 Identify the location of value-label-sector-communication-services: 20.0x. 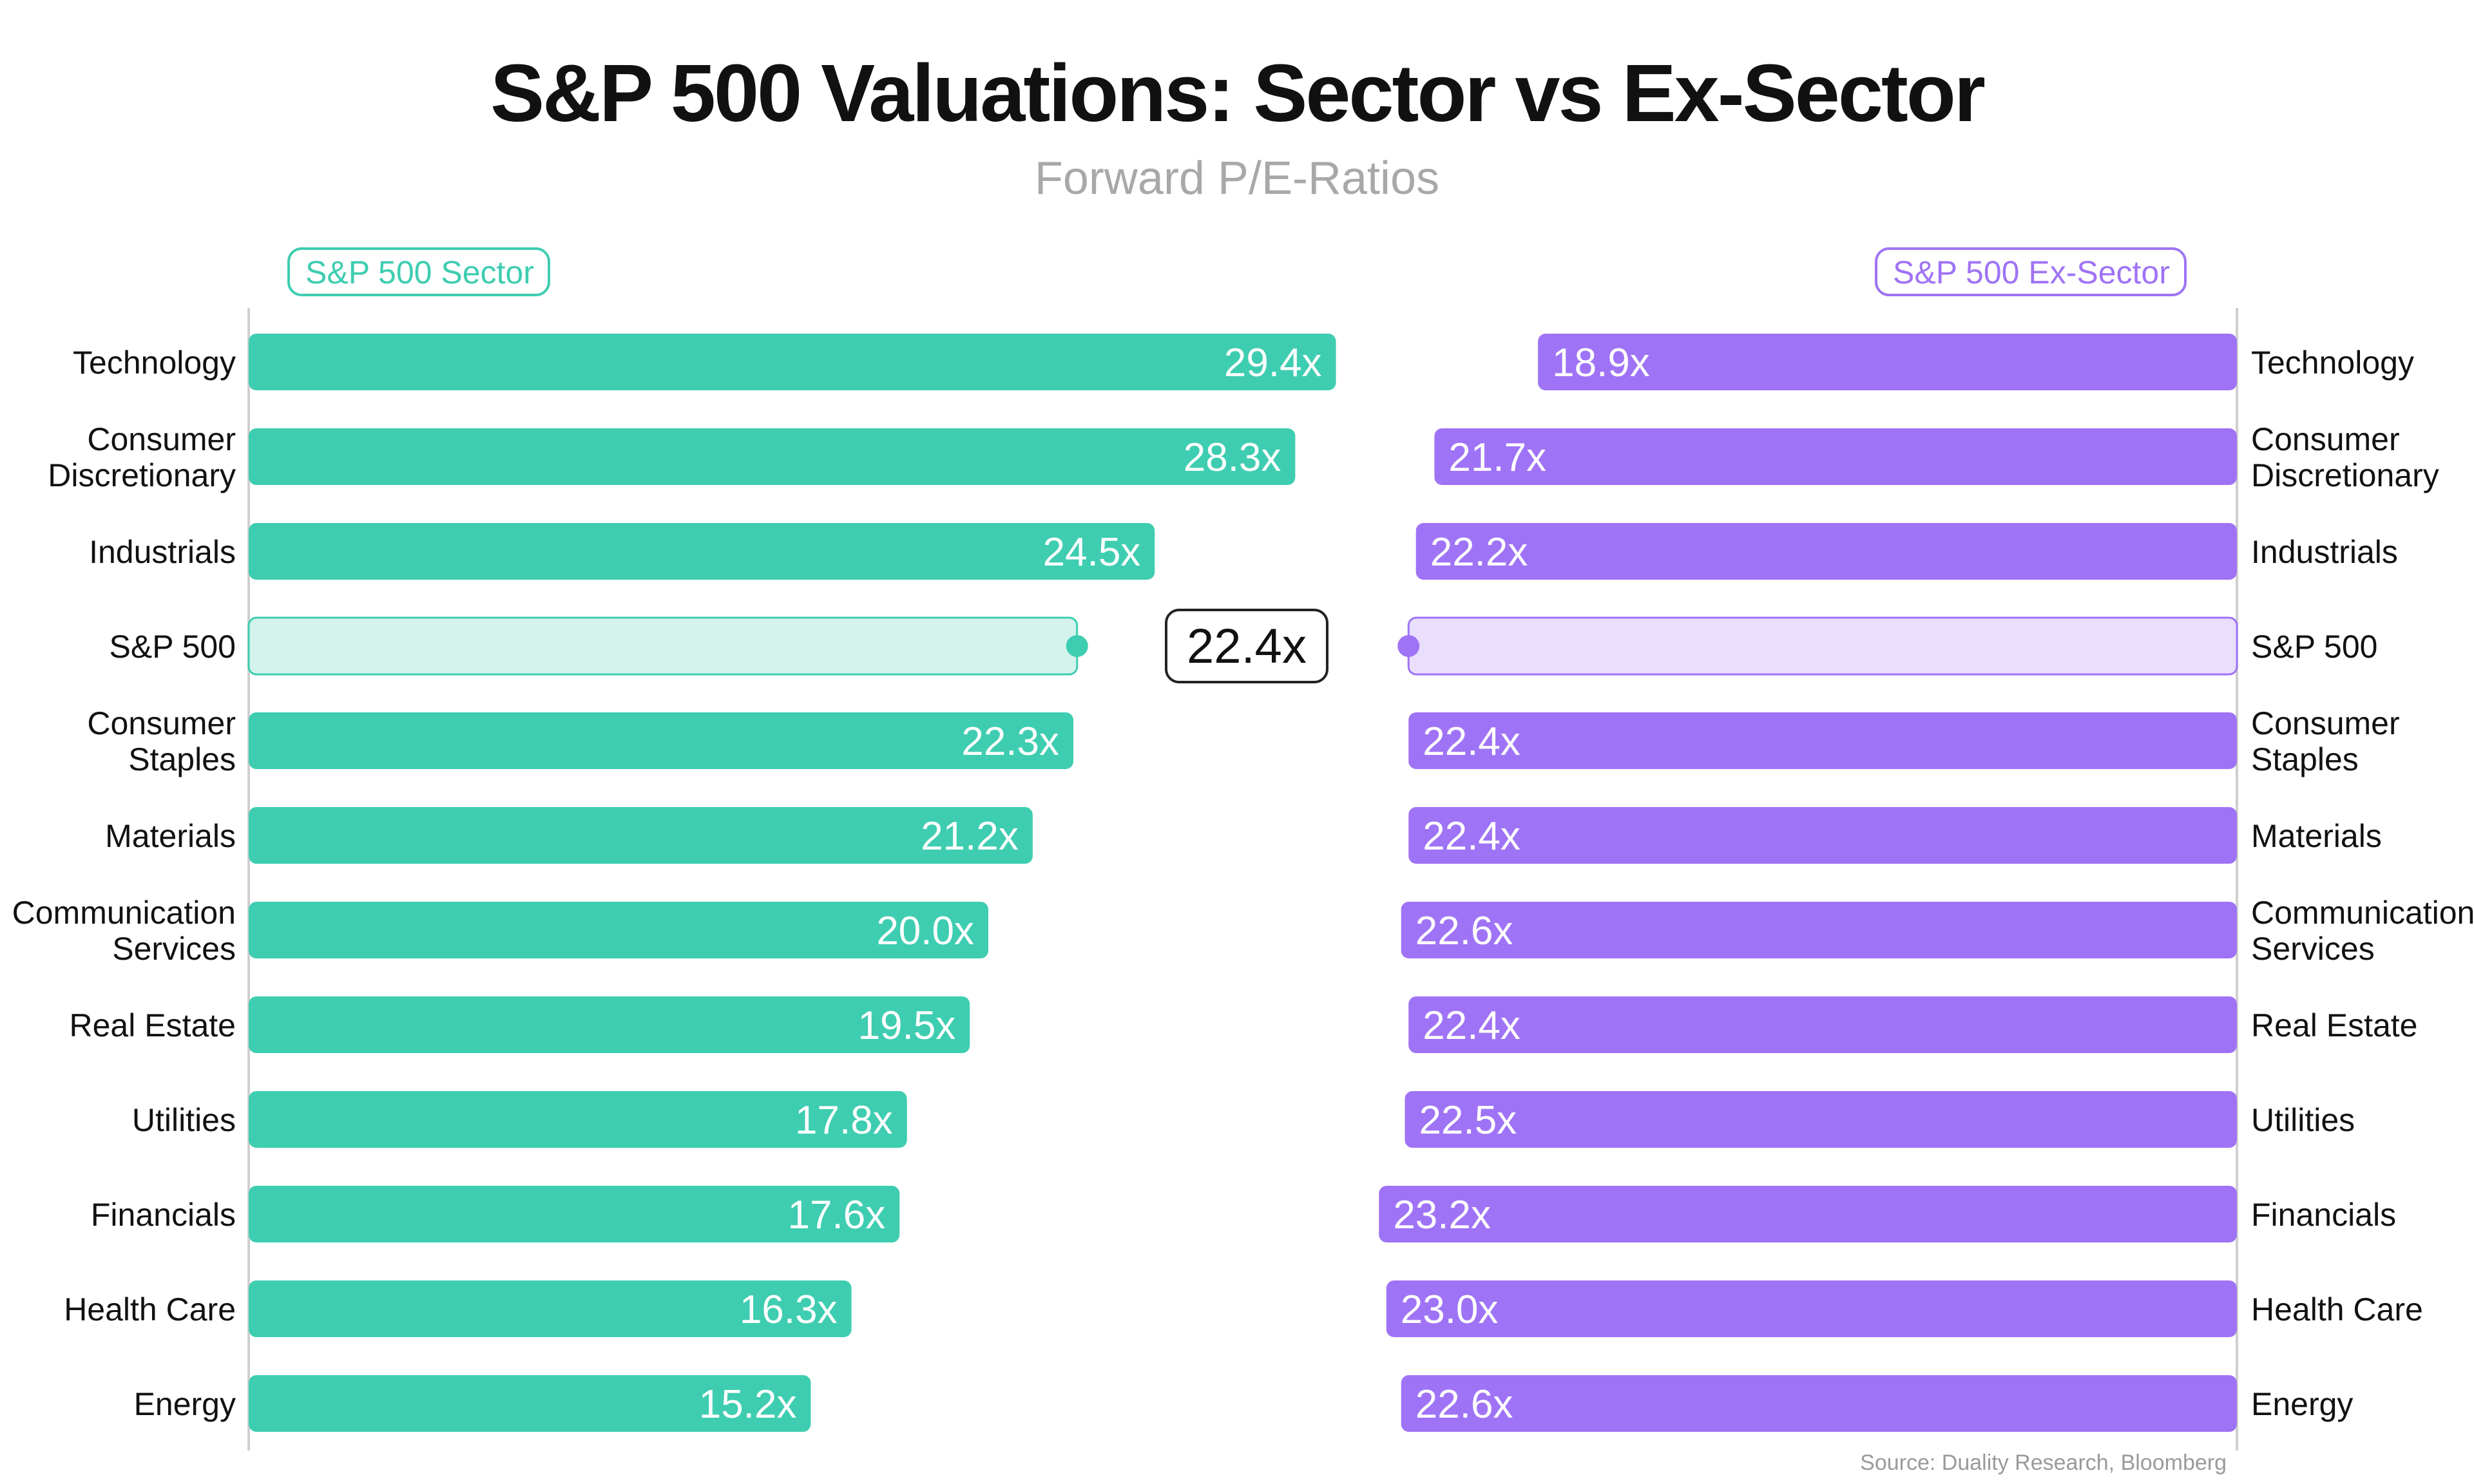
(925, 931).